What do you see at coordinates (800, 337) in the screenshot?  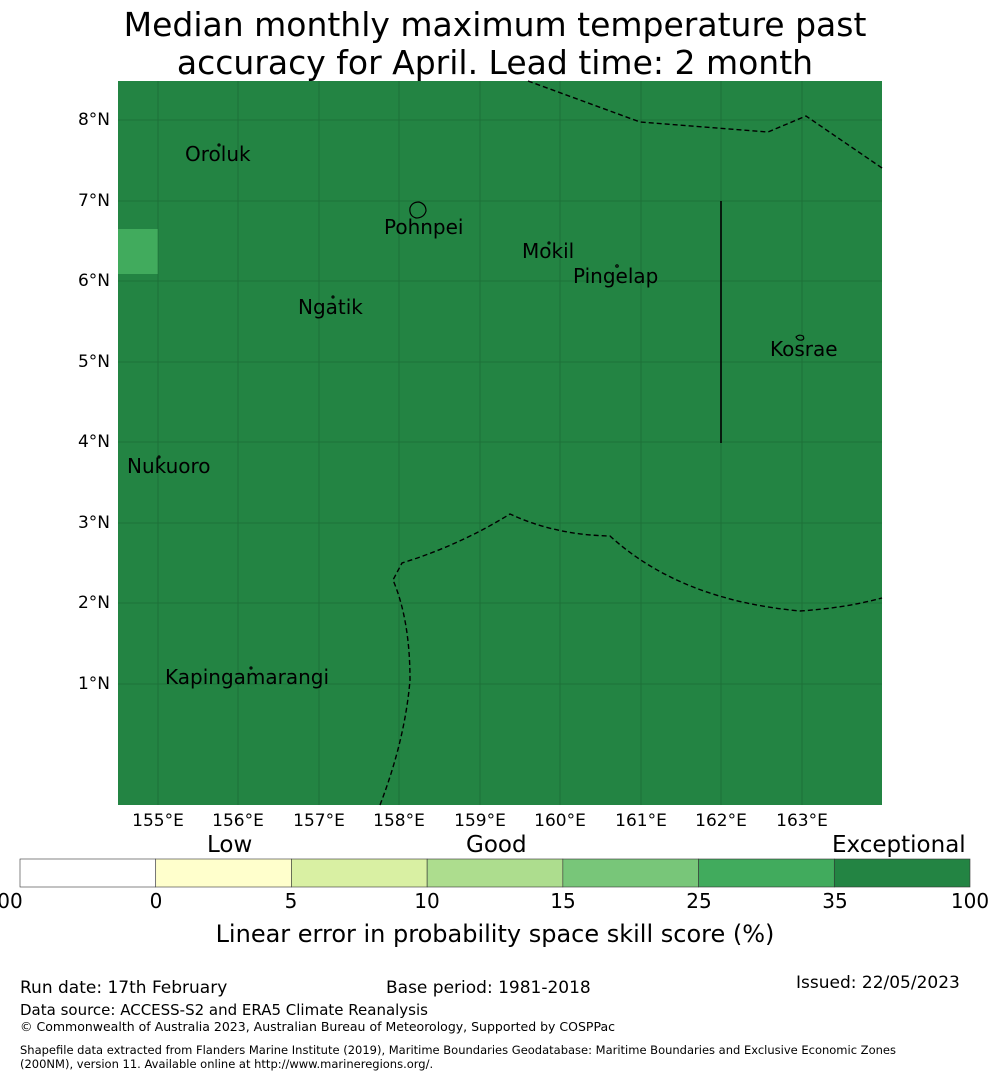 I see `kosrae-island-shape` at bounding box center [800, 337].